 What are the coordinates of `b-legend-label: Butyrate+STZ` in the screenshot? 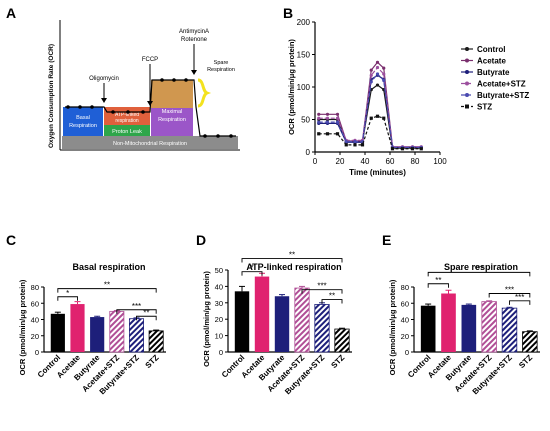 It's located at (503, 95).